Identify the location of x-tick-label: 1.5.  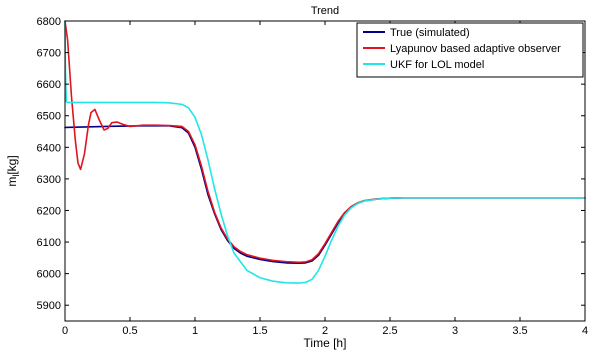
(259, 331).